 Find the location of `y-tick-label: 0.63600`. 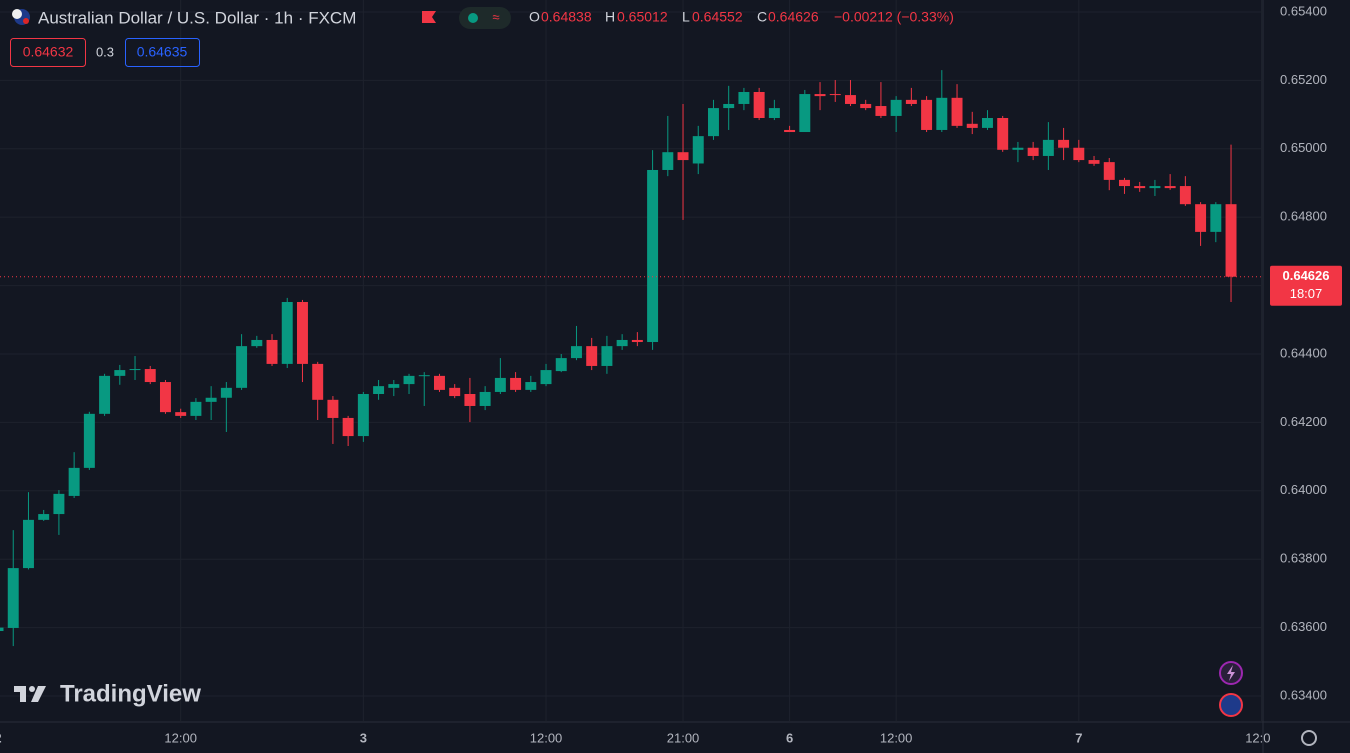

y-tick-label: 0.63600 is located at coordinates (1303, 626).